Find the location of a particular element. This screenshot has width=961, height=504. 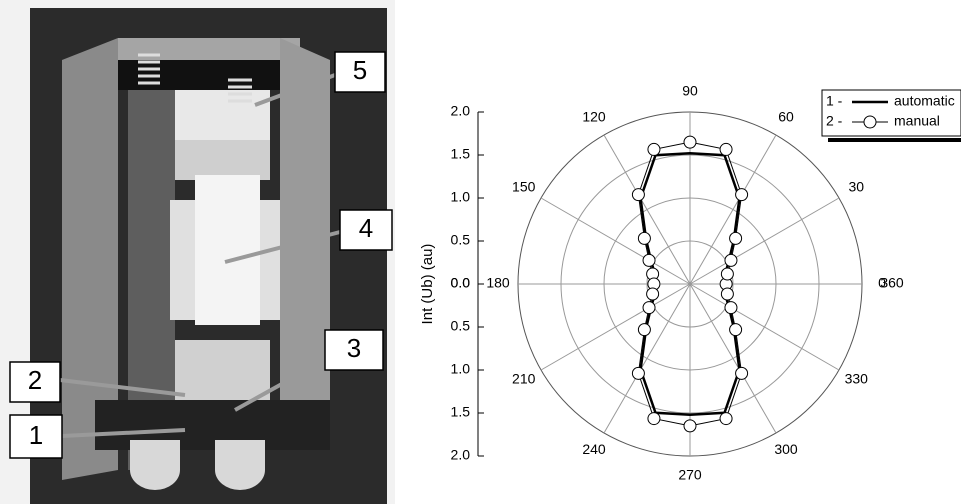

callout-label: 3 is located at coordinates (354, 348).